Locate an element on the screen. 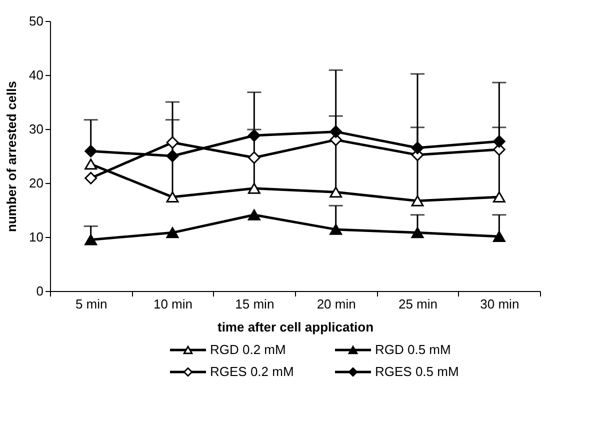  y-tick-label: 20 is located at coordinates (36, 183).